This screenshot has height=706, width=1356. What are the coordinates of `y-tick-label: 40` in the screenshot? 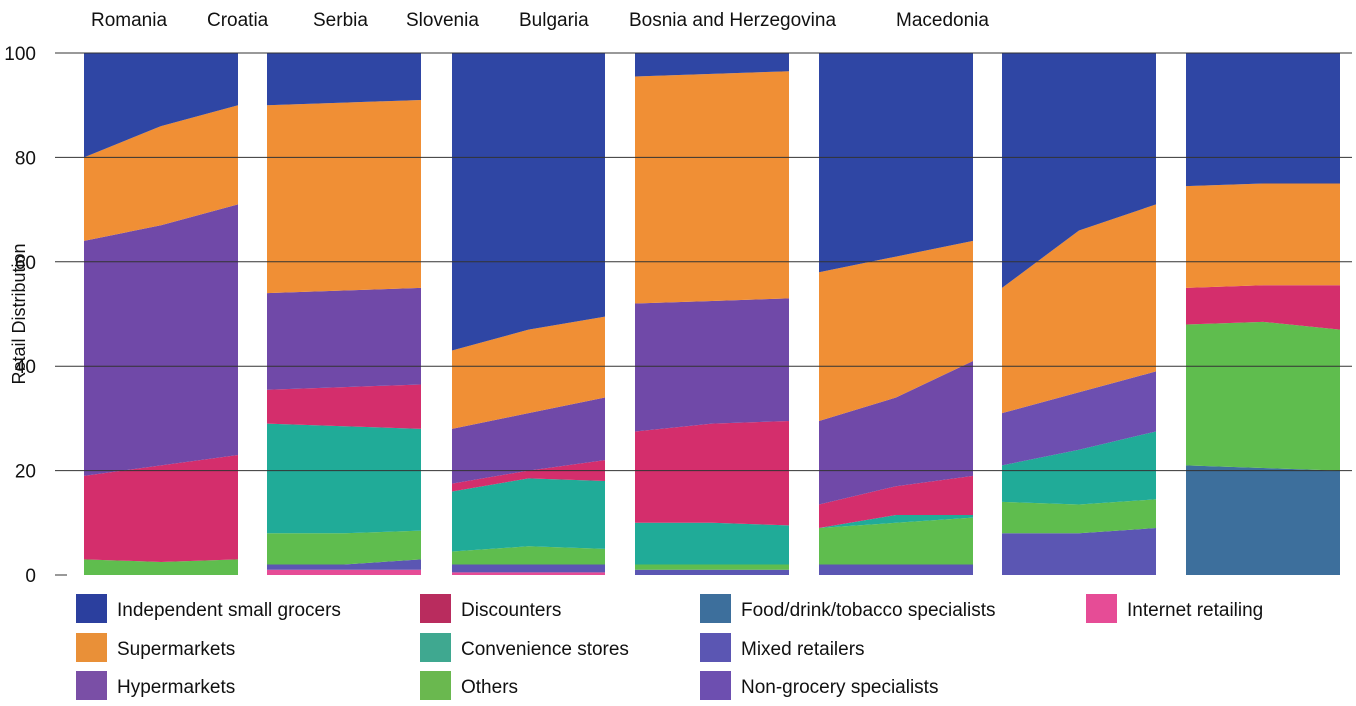 It's located at (25, 367).